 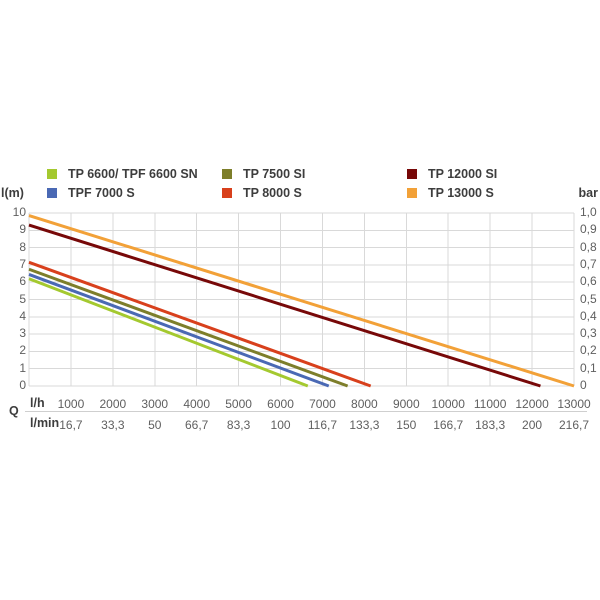 What do you see at coordinates (71, 425) in the screenshot?
I see `x-tick-lmin-0: 16,7` at bounding box center [71, 425].